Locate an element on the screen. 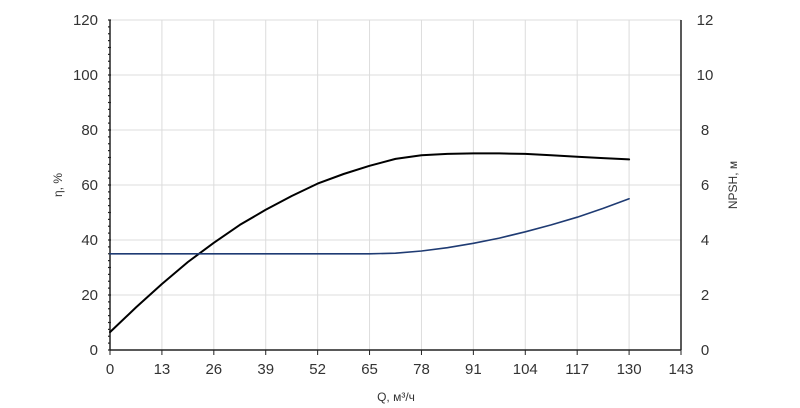  y-left-tick-label: 60 is located at coordinates (89, 185).